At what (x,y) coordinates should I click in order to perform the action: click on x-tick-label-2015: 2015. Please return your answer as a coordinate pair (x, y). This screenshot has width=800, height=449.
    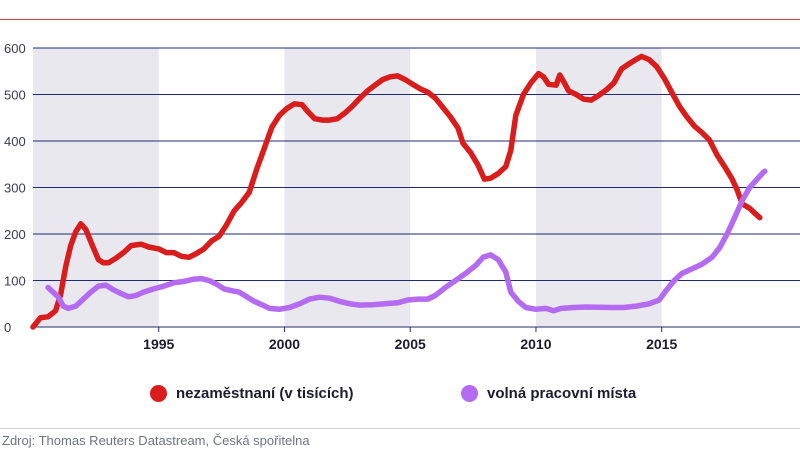
    Looking at the image, I should click on (661, 344).